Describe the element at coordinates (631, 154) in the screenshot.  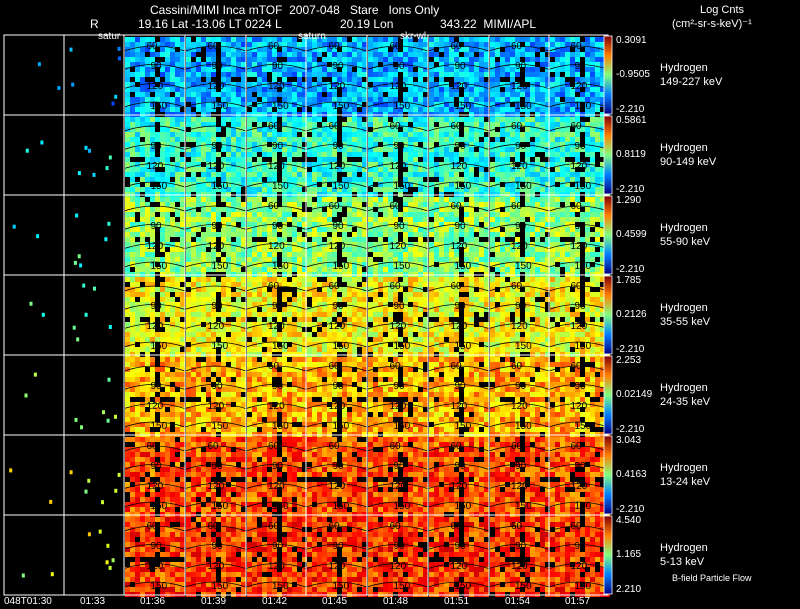
I see `colorbar-label: 0.8119` at that location.